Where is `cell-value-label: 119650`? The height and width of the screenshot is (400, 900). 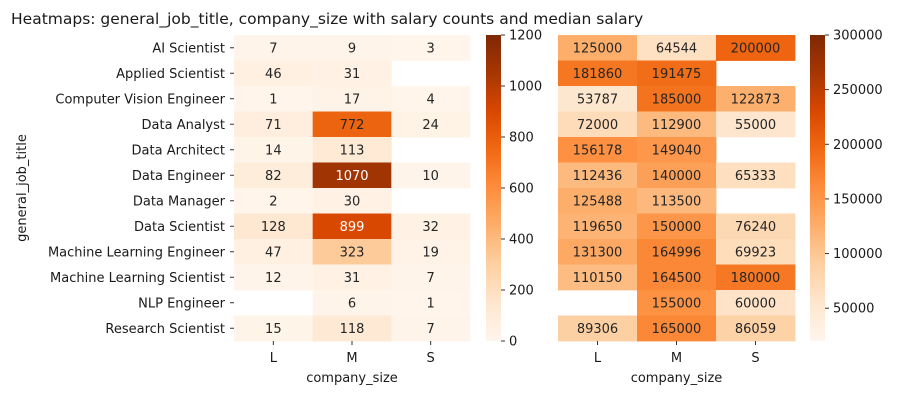
cell-value-label: 119650 is located at coordinates (598, 227).